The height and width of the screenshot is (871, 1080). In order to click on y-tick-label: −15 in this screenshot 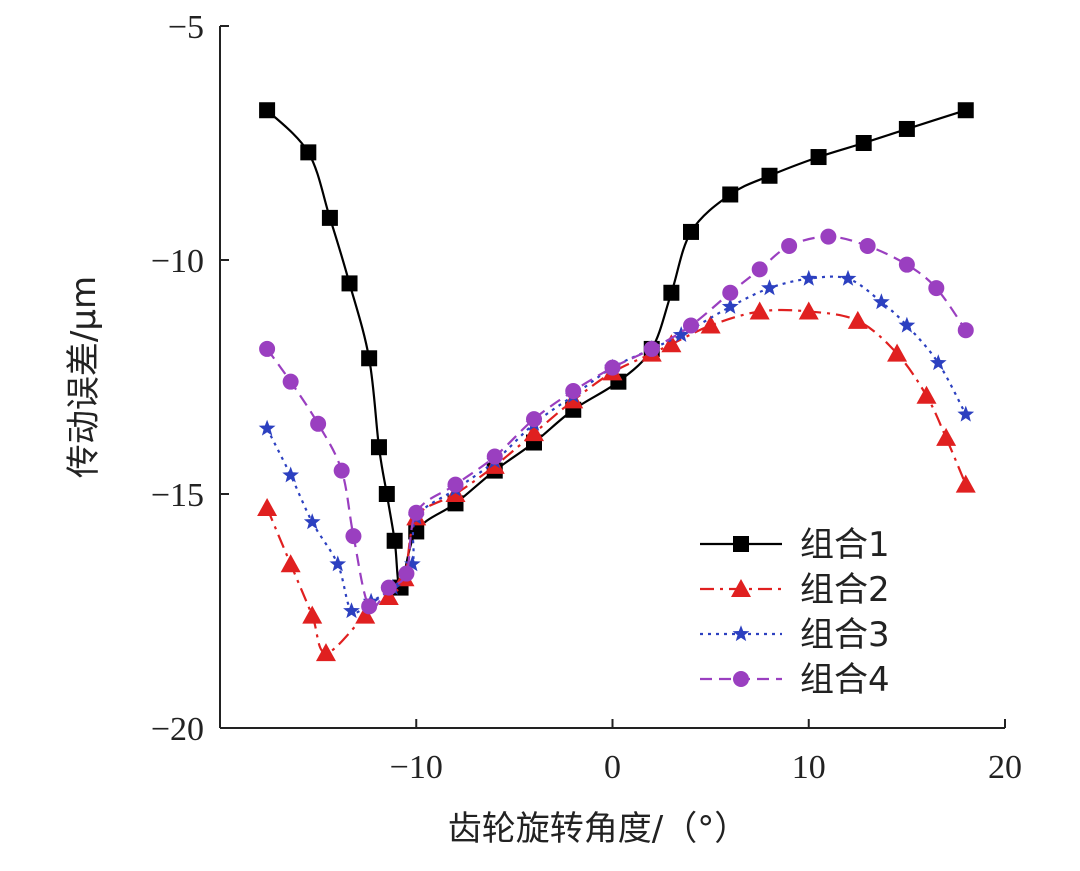, I will do `click(177, 495)`.